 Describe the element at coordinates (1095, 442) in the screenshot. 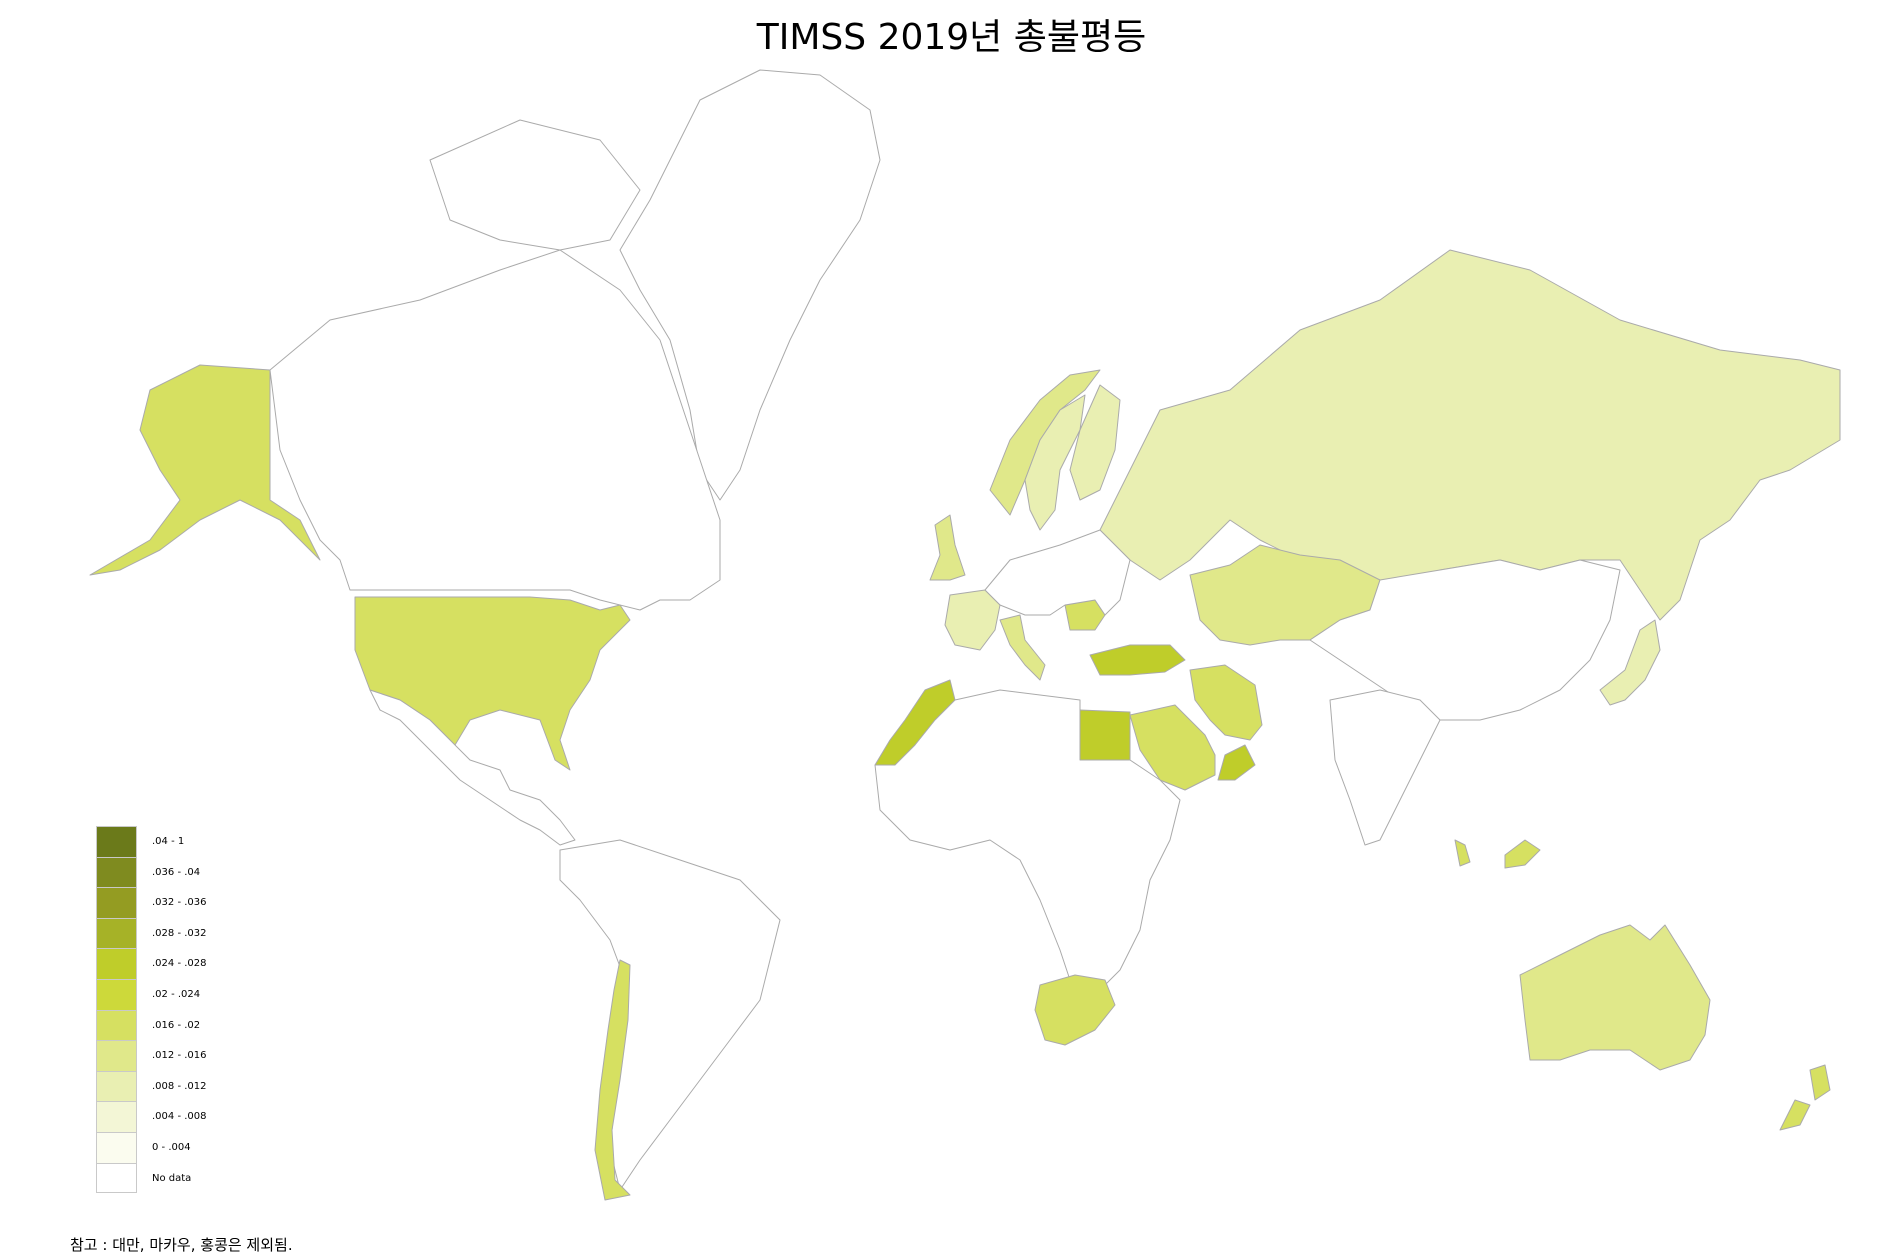

I see `region-finland` at that location.